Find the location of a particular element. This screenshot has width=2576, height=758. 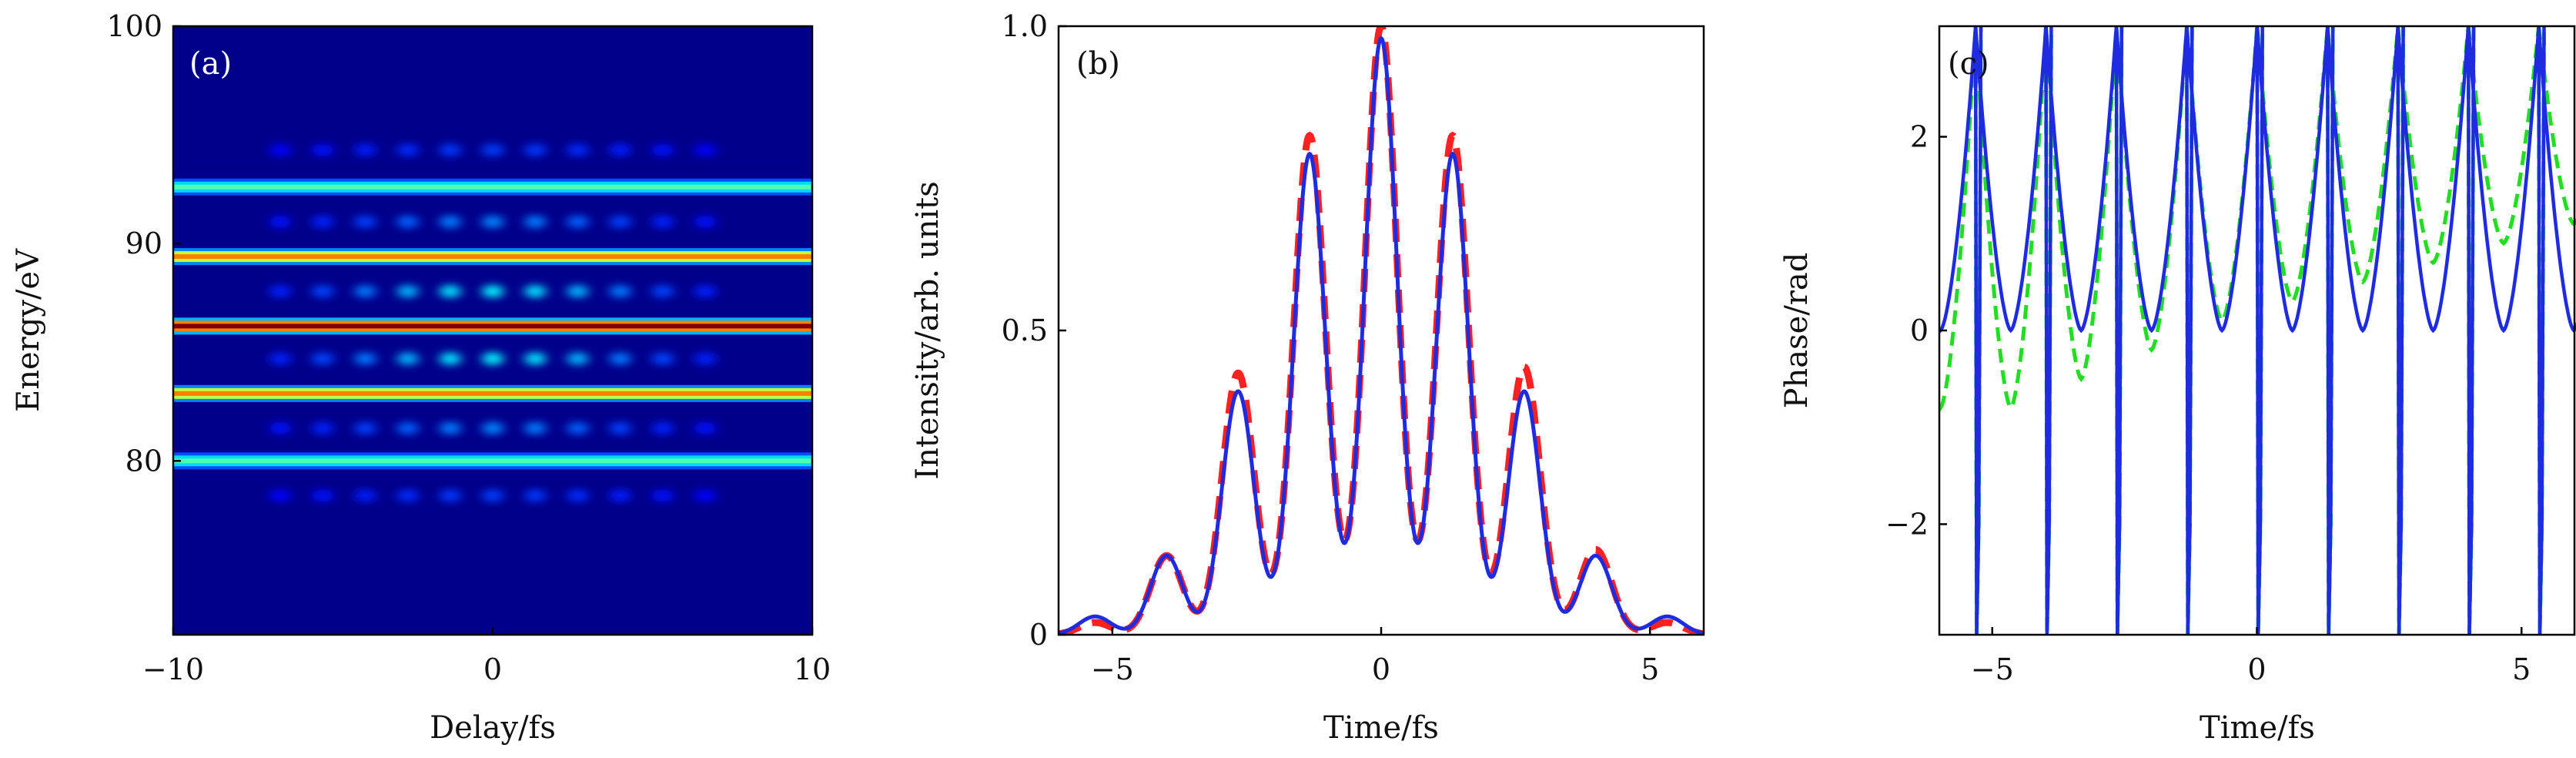

y-tick-label: 1.0 is located at coordinates (1025, 26).